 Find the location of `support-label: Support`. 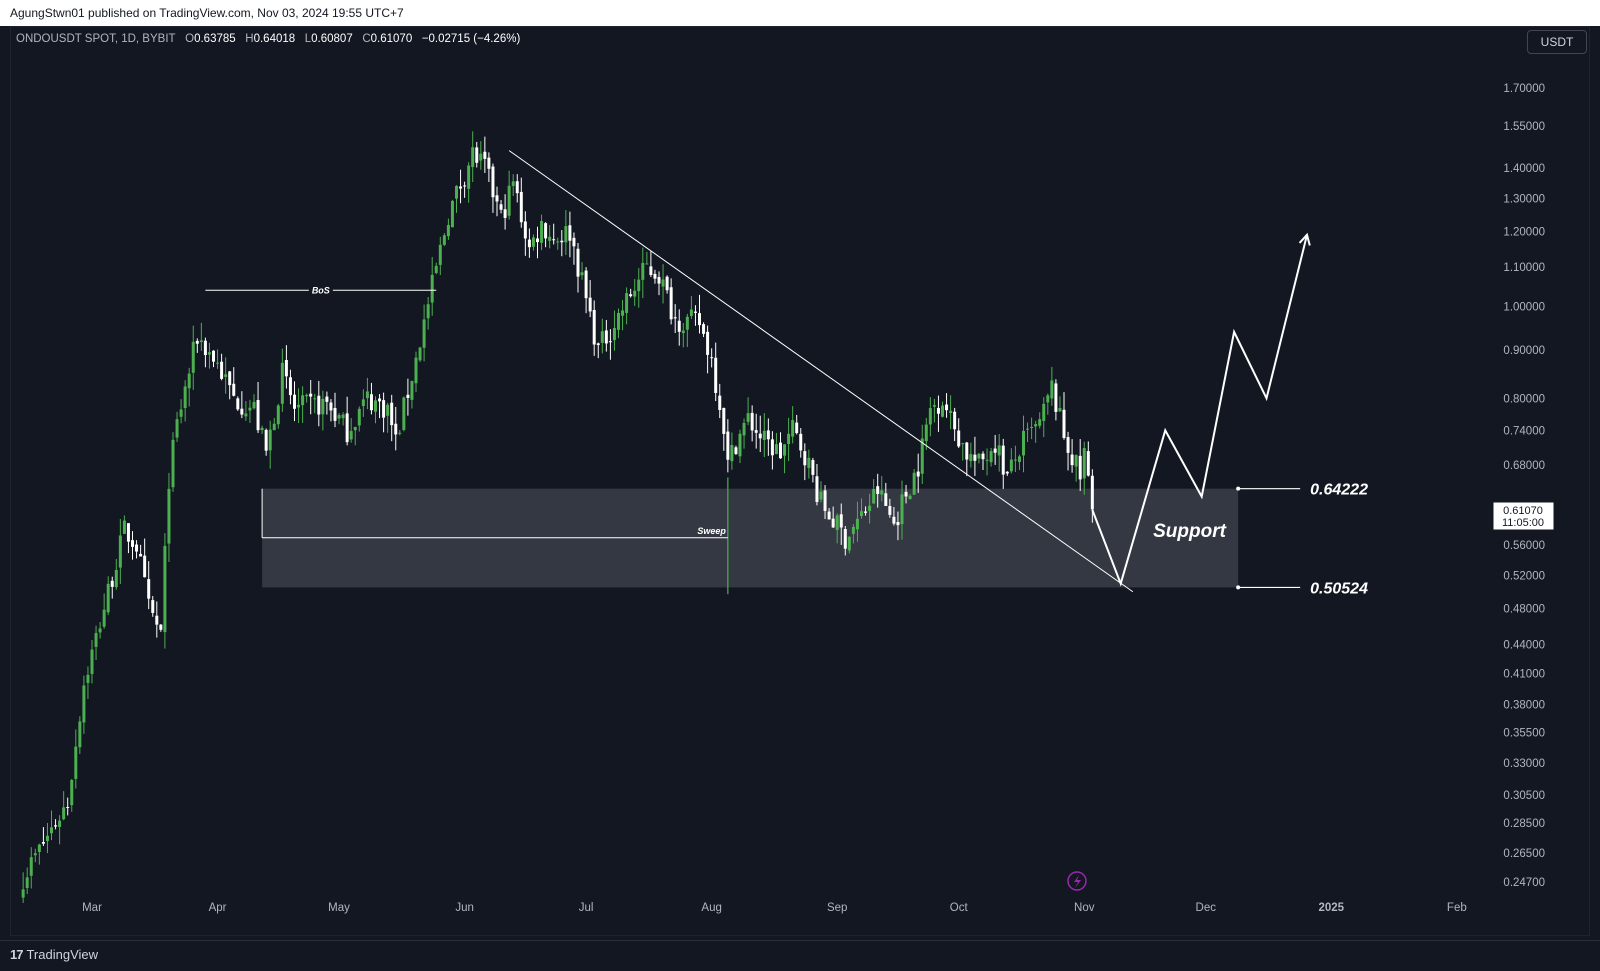

support-label: Support is located at coordinates (1189, 531).